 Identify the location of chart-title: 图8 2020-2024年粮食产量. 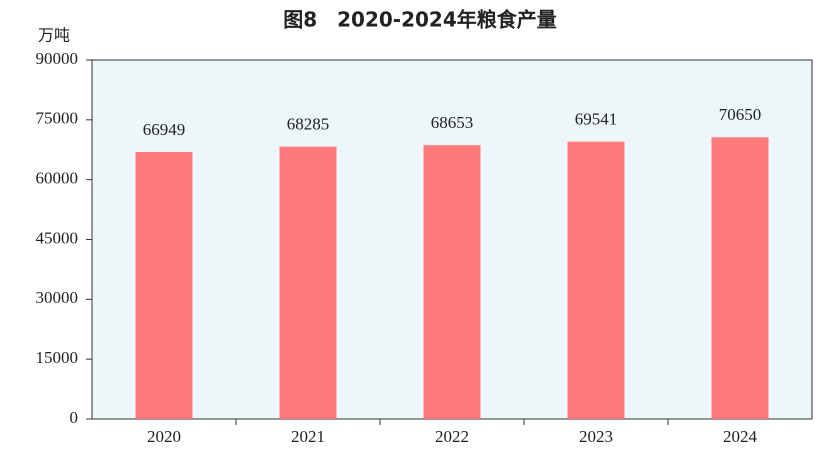
(420, 20).